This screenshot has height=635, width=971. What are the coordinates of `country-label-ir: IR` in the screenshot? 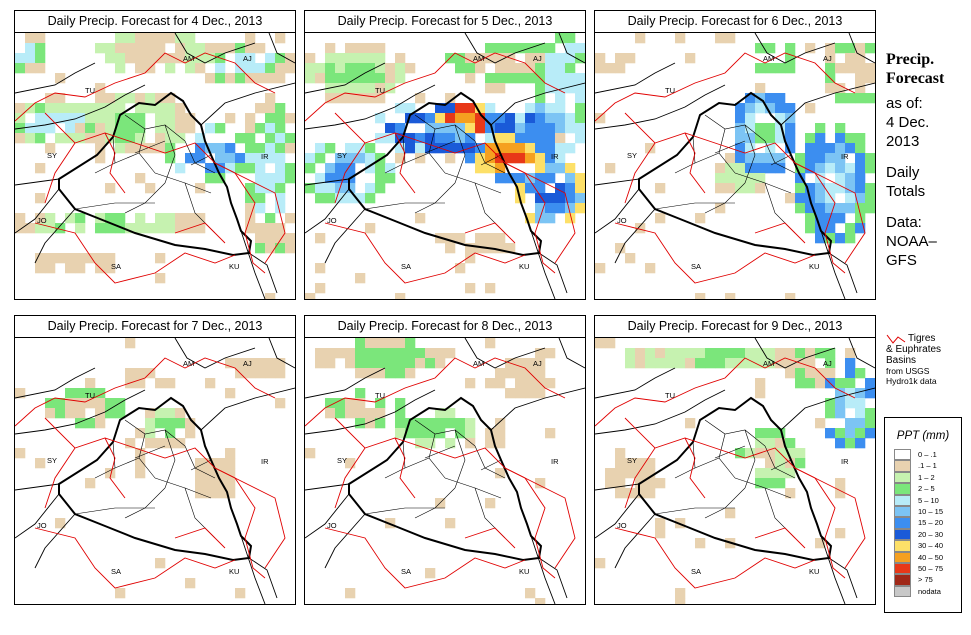 It's located at (845, 156).